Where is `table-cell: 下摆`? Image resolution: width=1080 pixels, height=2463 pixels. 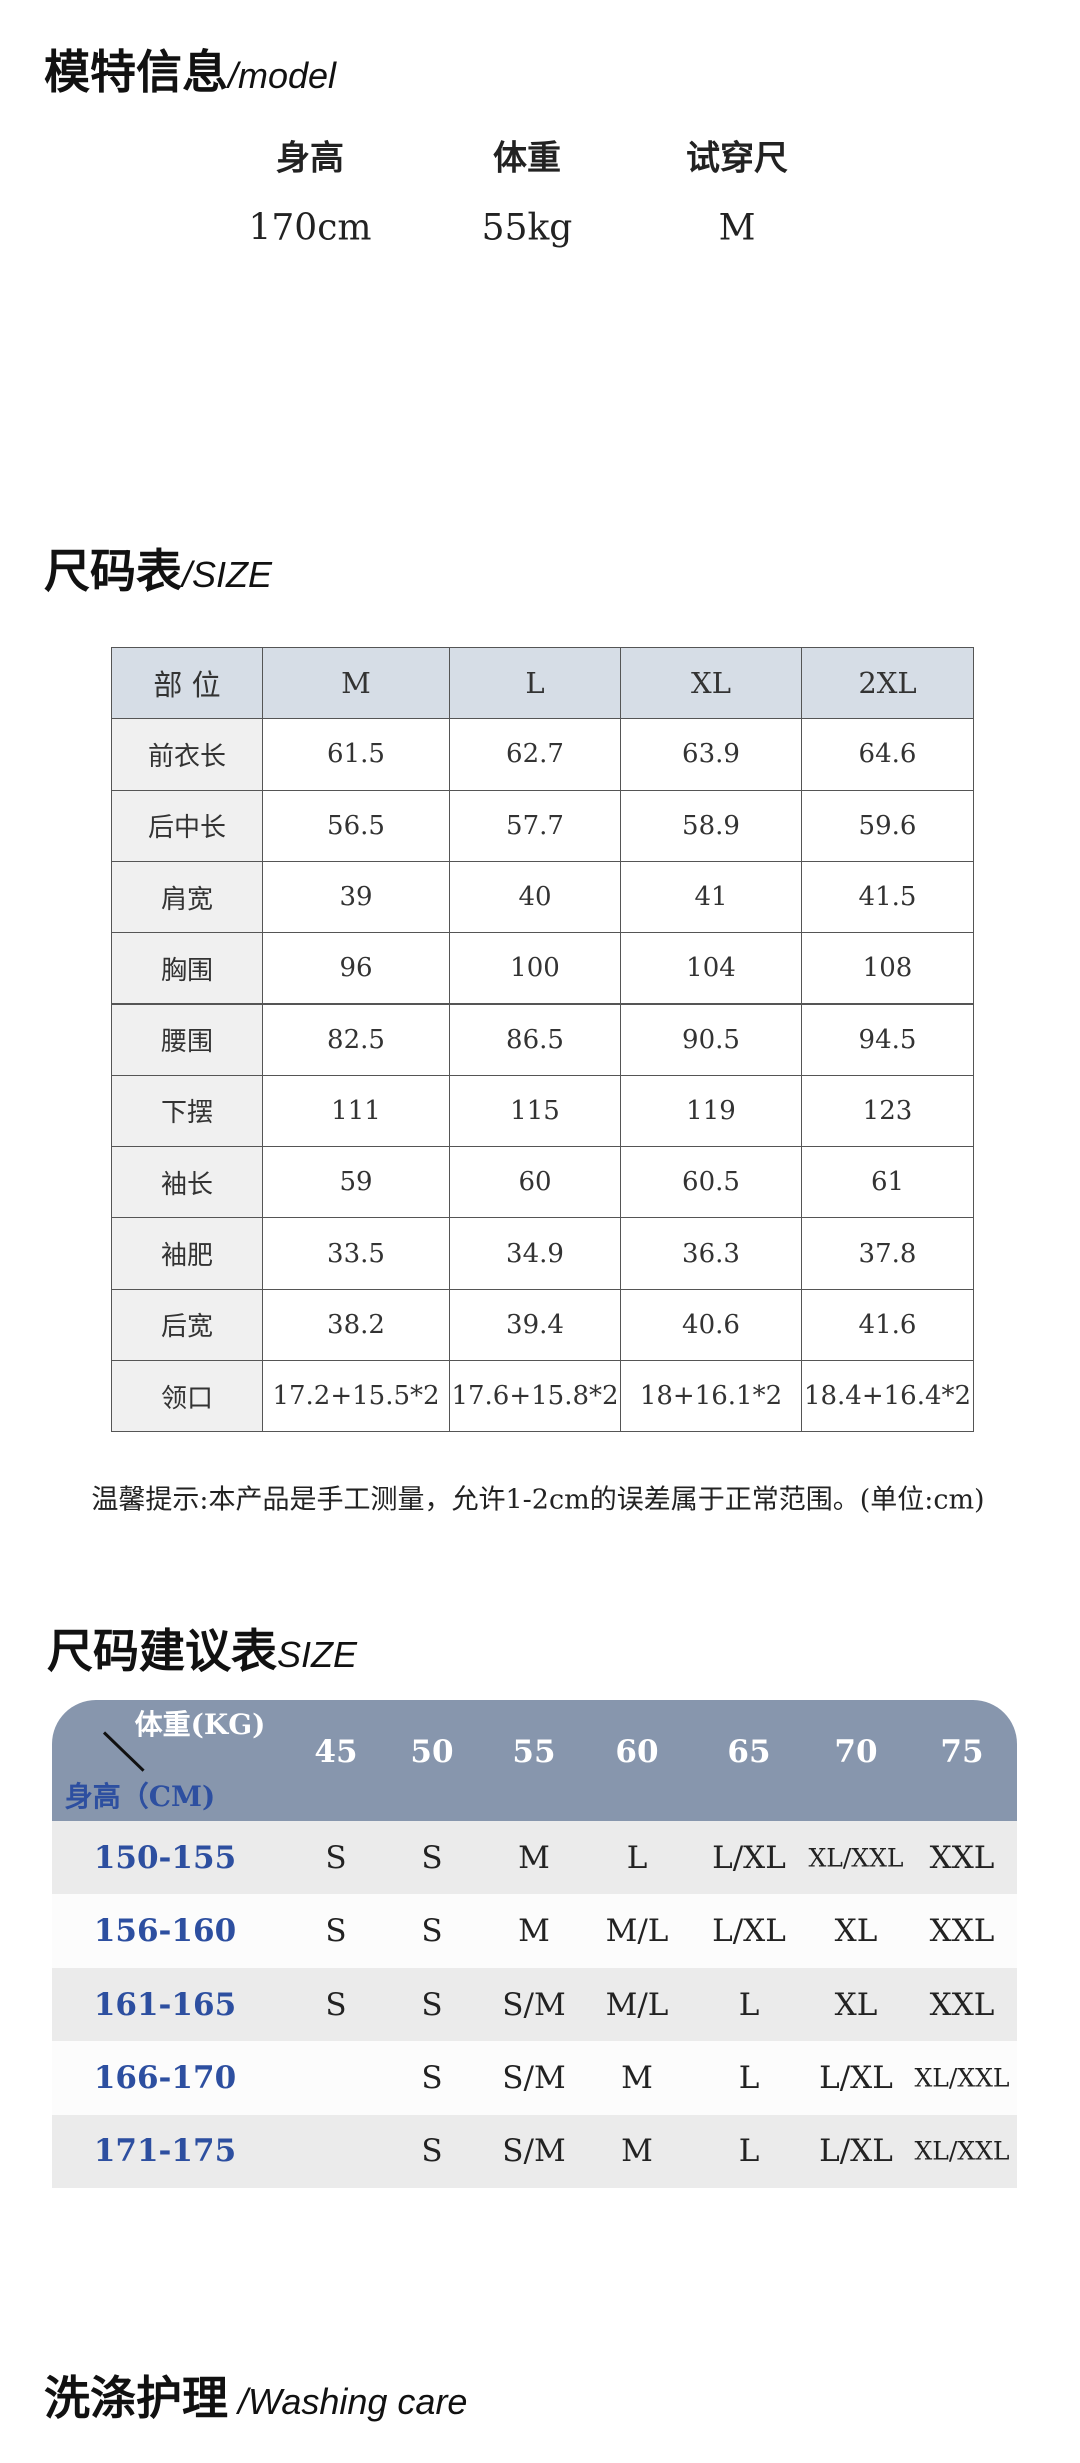
table-cell: 下摆 is located at coordinates (187, 1111).